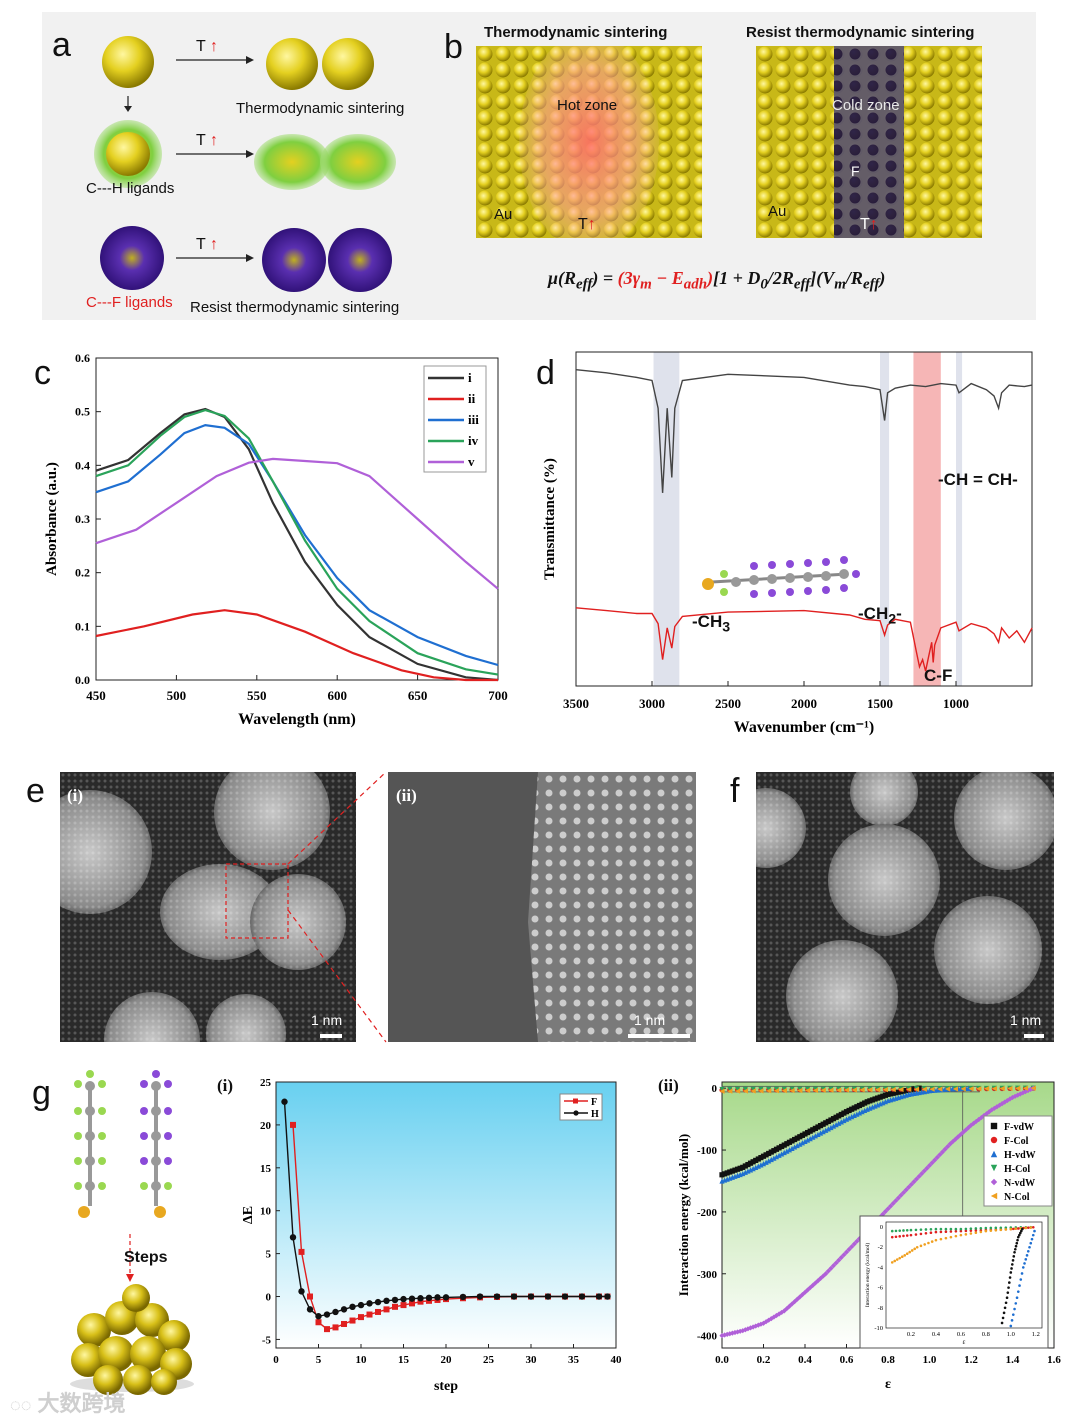 Image resolution: width=1080 pixels, height=1420 pixels. Describe the element at coordinates (888, 1384) in the screenshot. I see `x-axis-label: ε` at that location.